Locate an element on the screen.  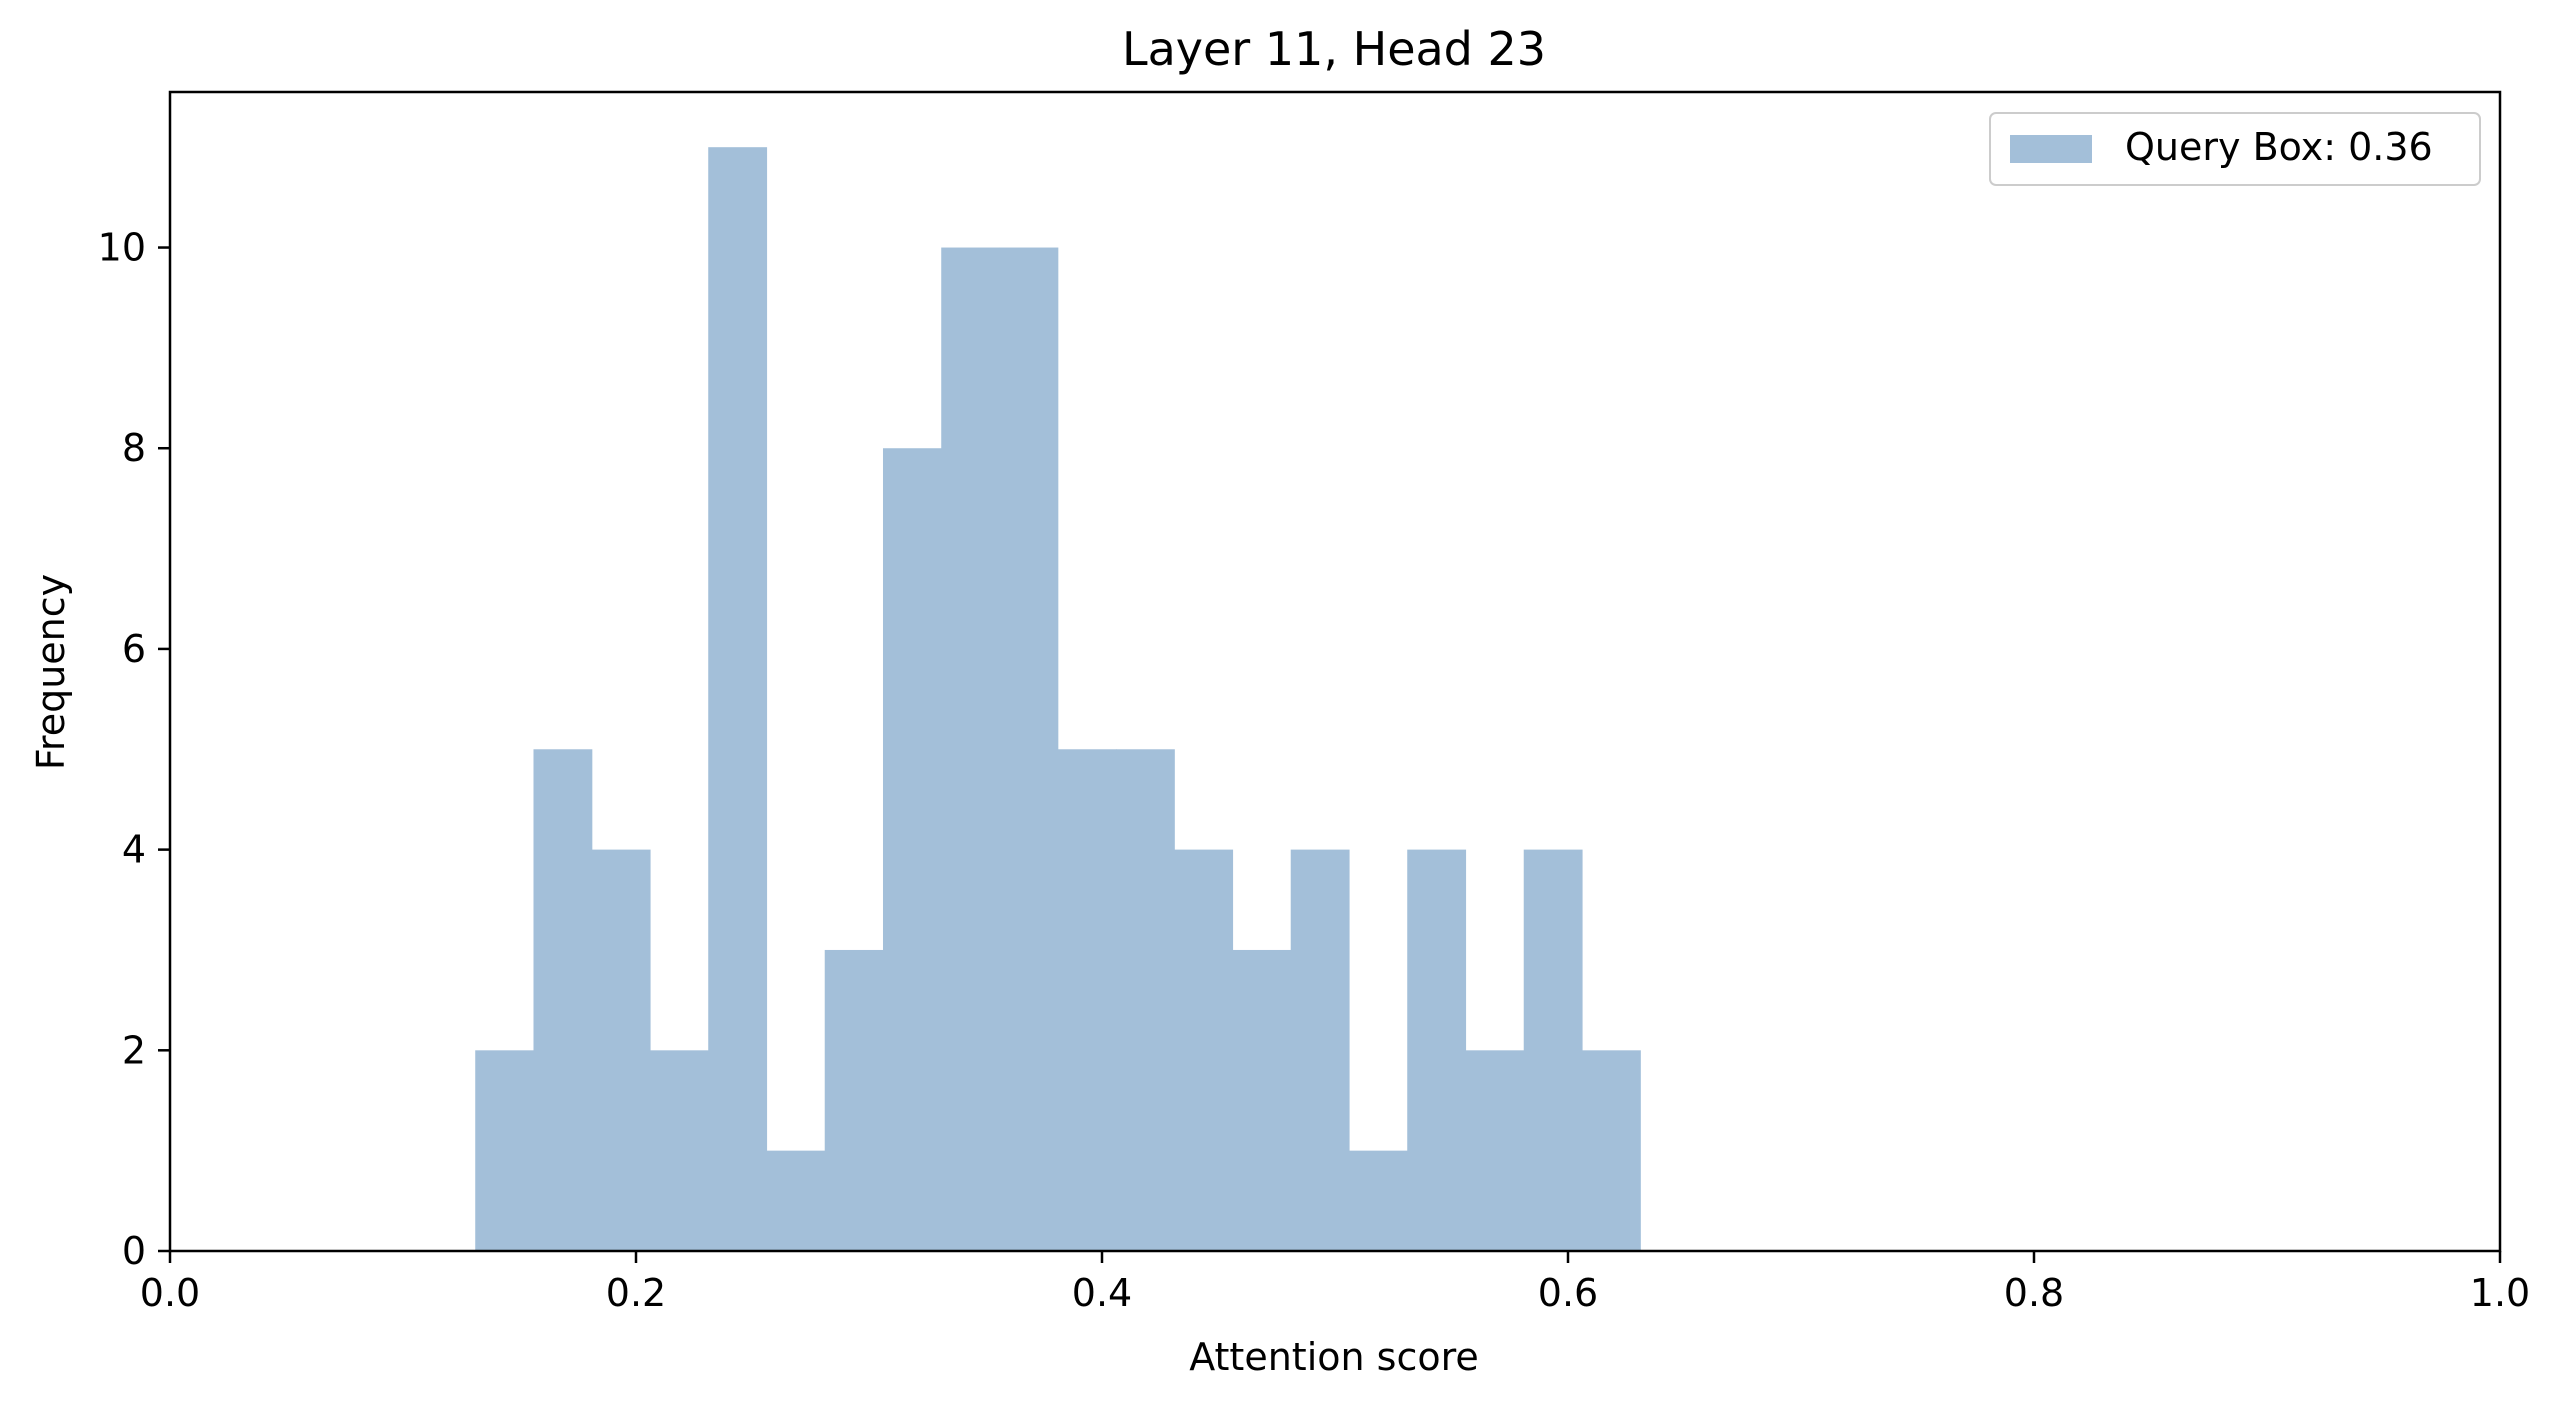
y-tick-label: 4 is located at coordinates (134, 850).